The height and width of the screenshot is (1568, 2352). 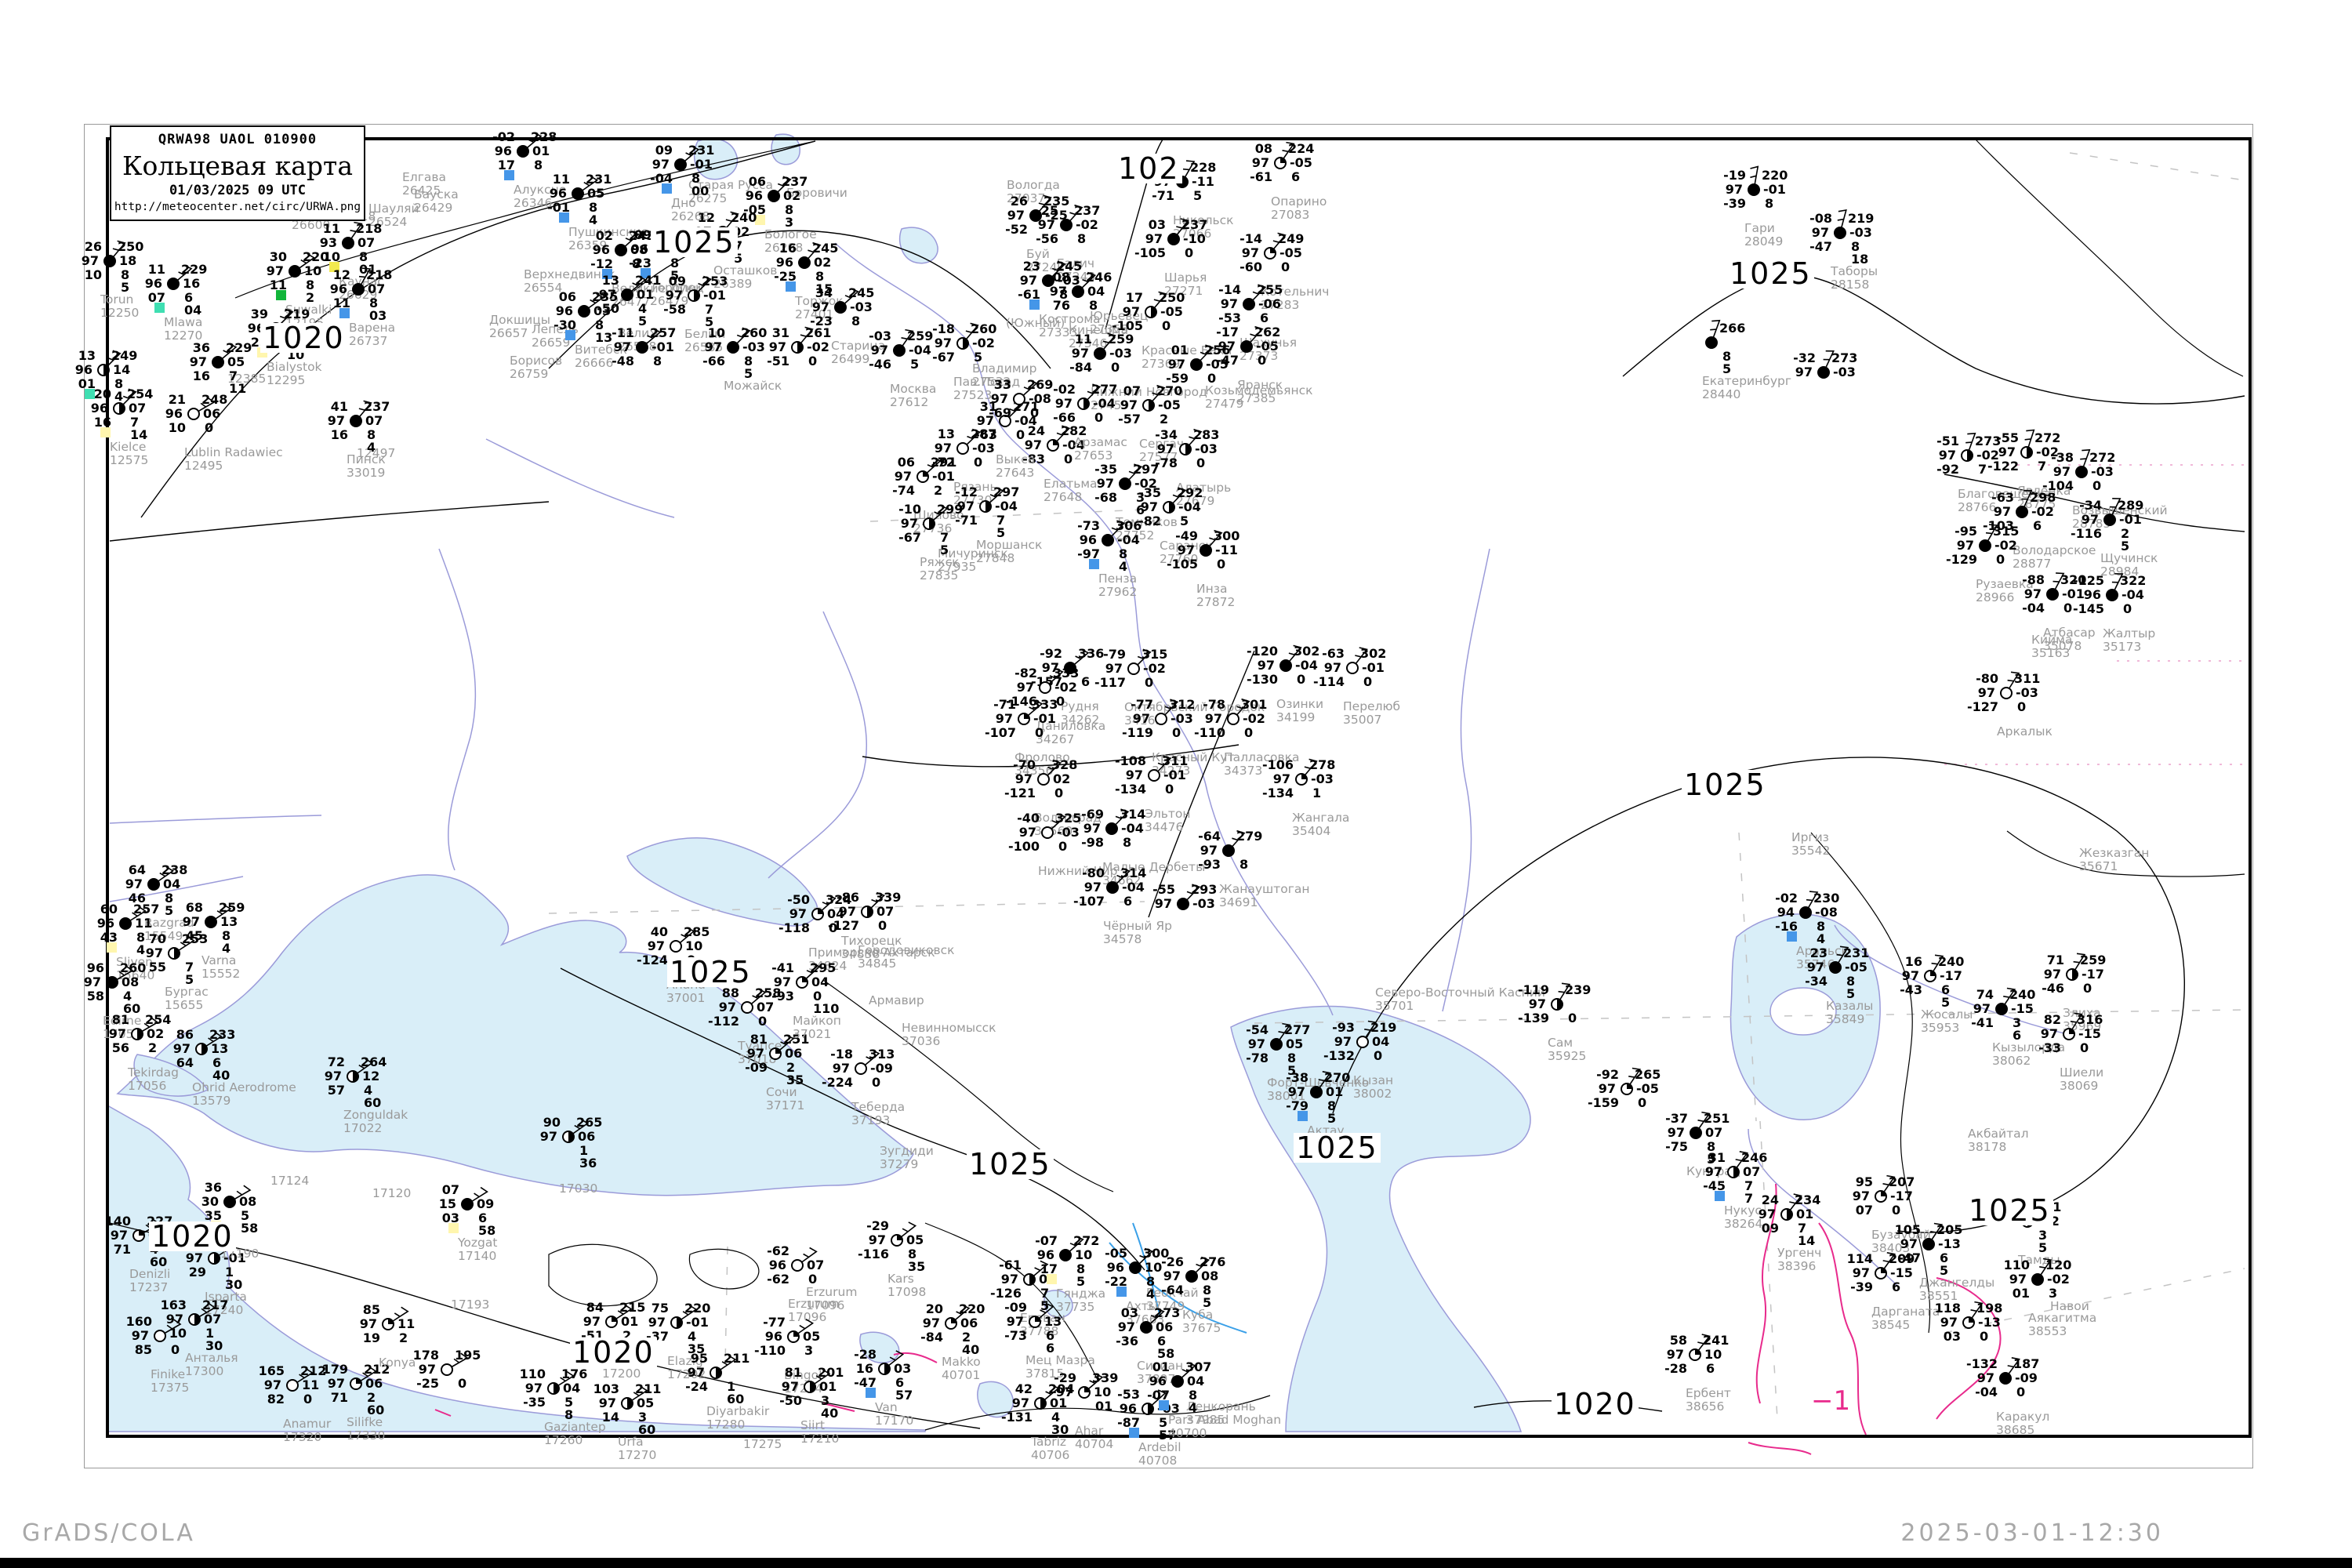 What do you see at coordinates (896, 1000) in the screenshot?
I see `map-gray-label: Армавир` at bounding box center [896, 1000].